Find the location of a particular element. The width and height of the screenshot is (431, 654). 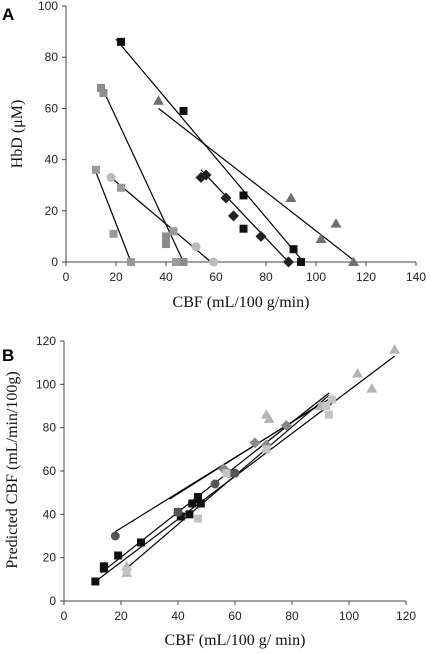

panel-a-x-axis-label: CBF (mL/100 g/min) is located at coordinates (241, 302).